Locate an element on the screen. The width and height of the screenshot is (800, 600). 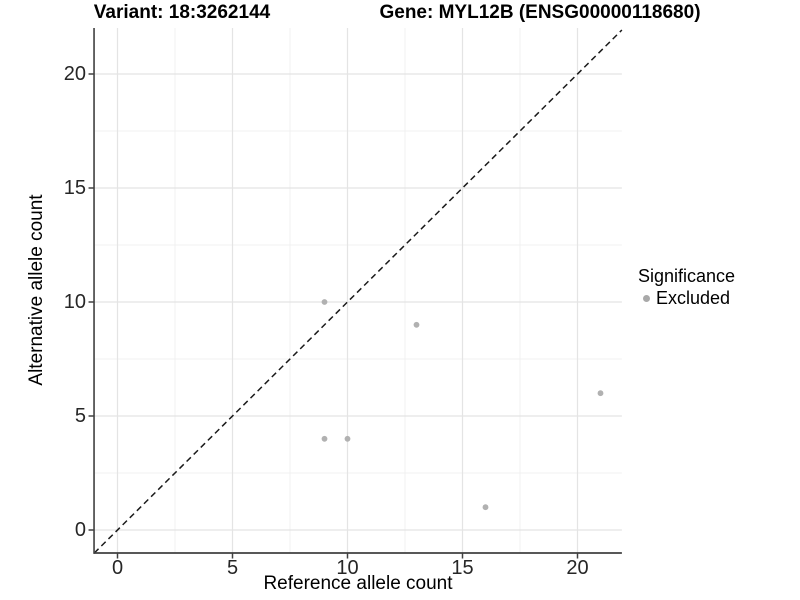
y-tick-label: 20 is located at coordinates (74, 74).